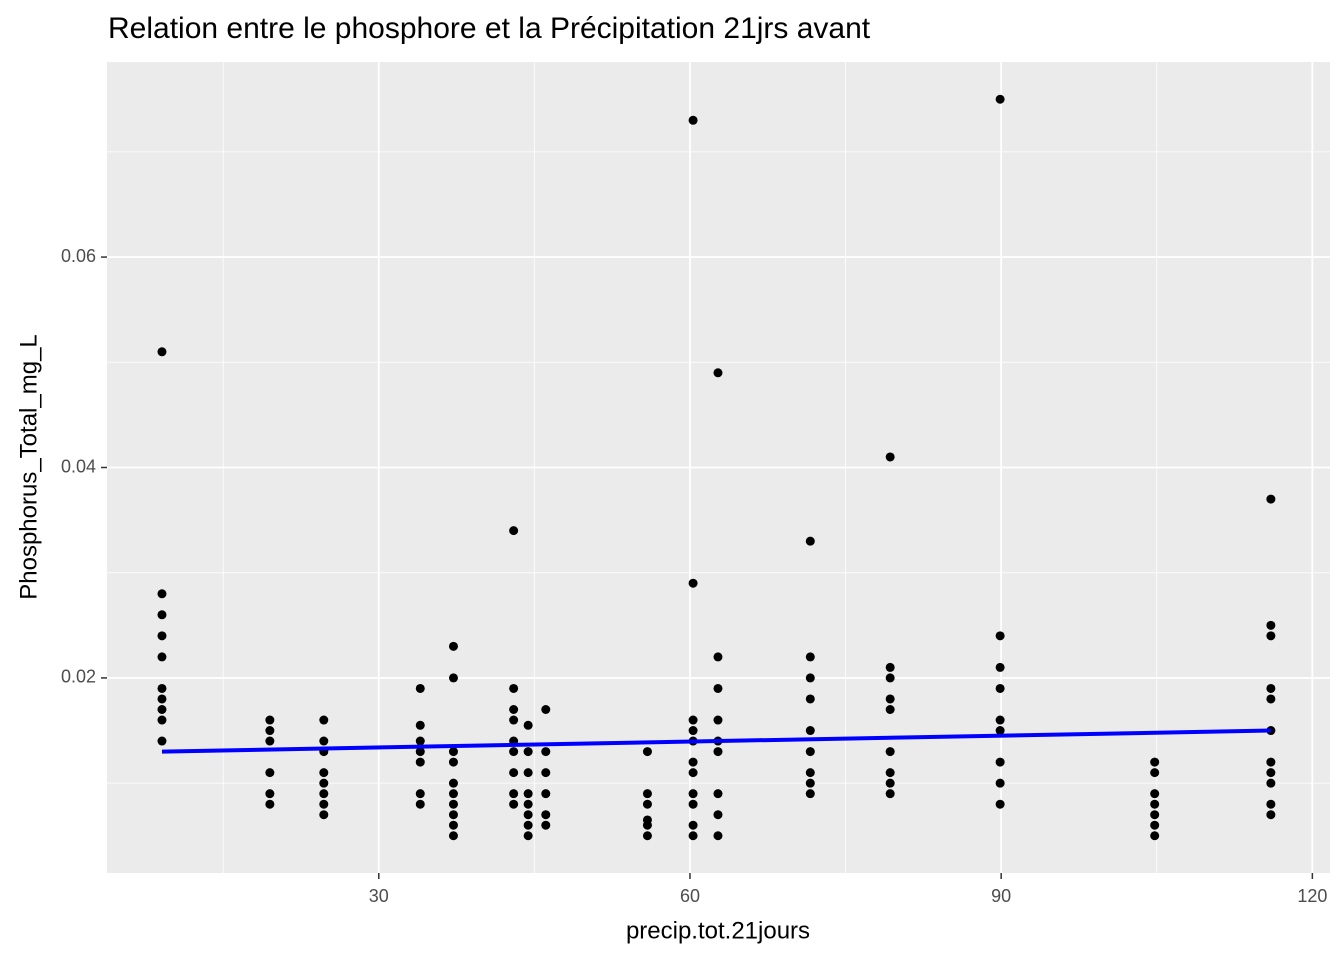  I want to click on y-tick-label: 0.06, so click(78, 256).